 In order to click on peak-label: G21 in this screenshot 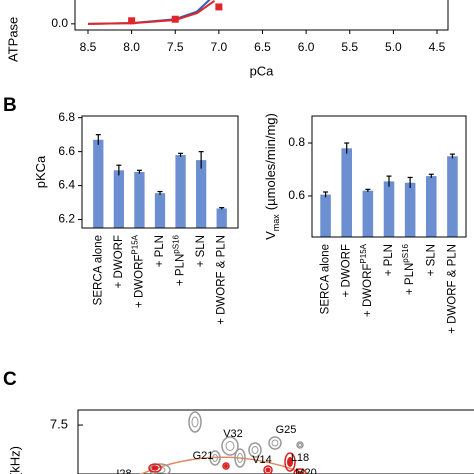, I will do `click(203, 456)`.